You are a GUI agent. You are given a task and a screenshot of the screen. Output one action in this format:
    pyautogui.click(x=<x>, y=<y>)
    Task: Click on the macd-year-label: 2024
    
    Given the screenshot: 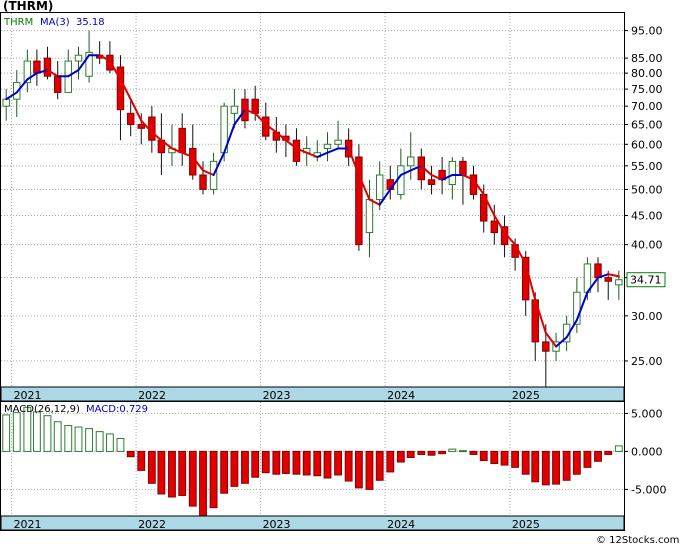 What is the action you would take?
    pyautogui.click(x=401, y=524)
    